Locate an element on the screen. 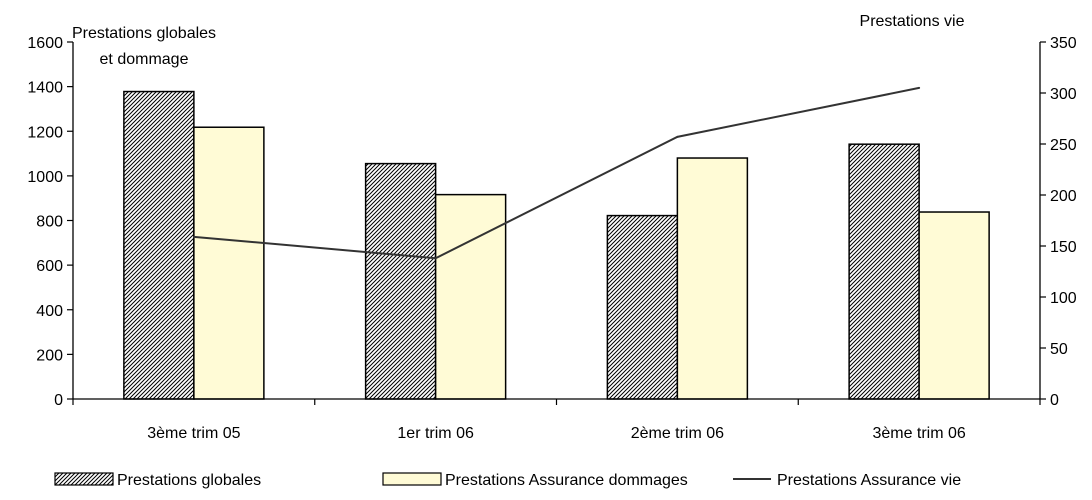 This screenshot has width=1092, height=500. legend-label-1: Prestations Assurance dommages is located at coordinates (566, 480).